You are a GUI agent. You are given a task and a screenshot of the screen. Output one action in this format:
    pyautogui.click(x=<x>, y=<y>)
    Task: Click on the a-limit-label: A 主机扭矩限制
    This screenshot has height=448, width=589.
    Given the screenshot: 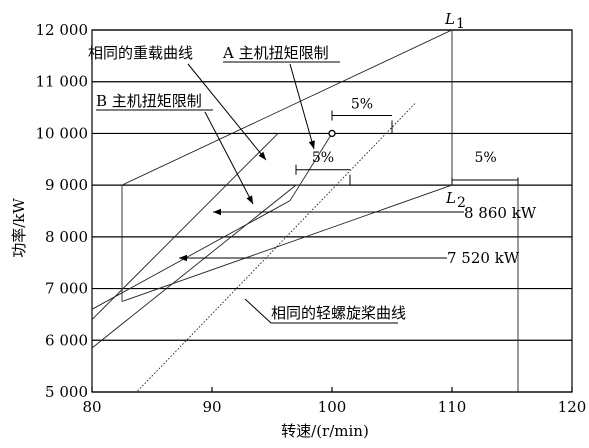 What is the action you would take?
    pyautogui.click(x=275, y=53)
    